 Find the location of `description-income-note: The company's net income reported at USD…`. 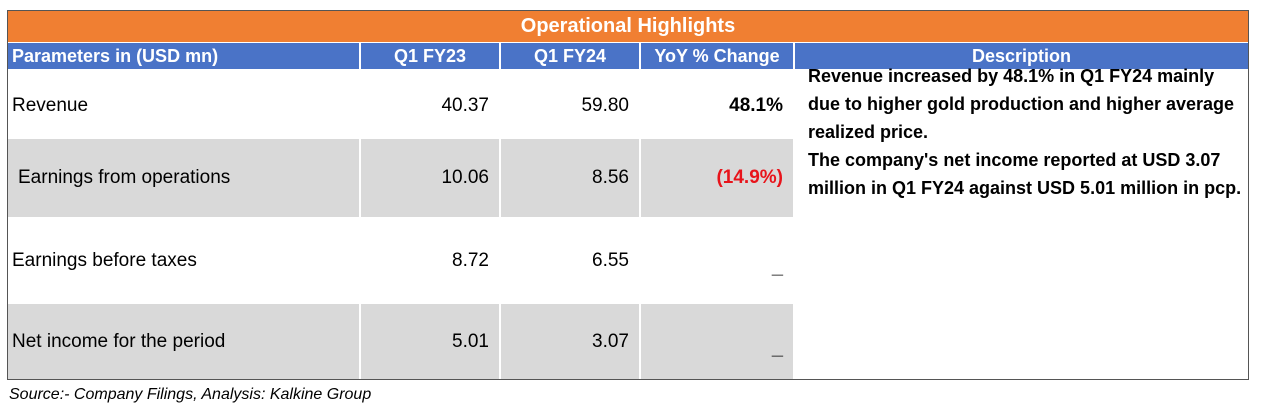

description-income-note: The company's net income reported at USD… is located at coordinates (1025, 174).